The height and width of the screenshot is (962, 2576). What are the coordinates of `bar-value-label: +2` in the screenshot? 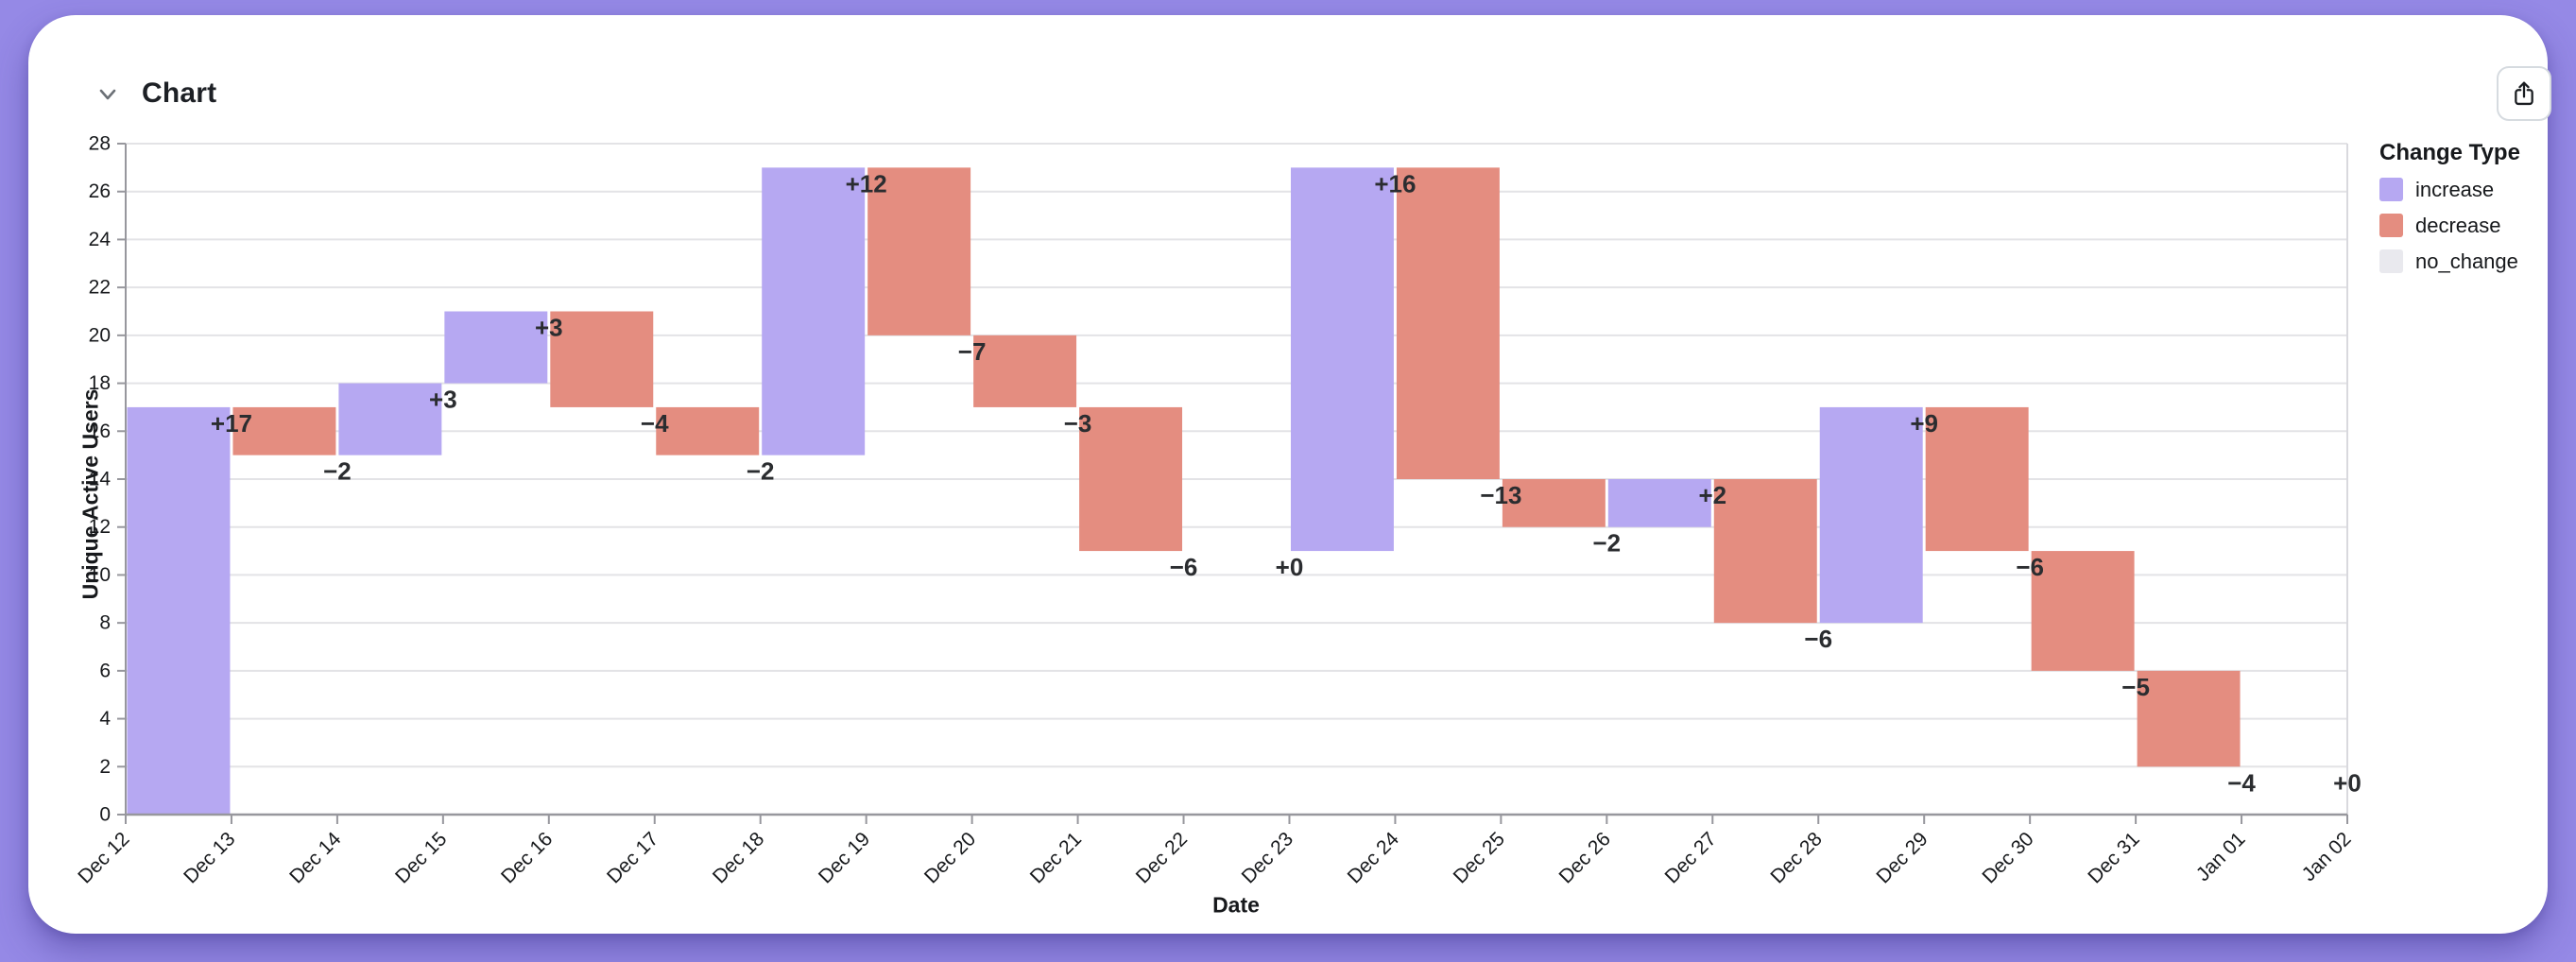 It's located at (1712, 495).